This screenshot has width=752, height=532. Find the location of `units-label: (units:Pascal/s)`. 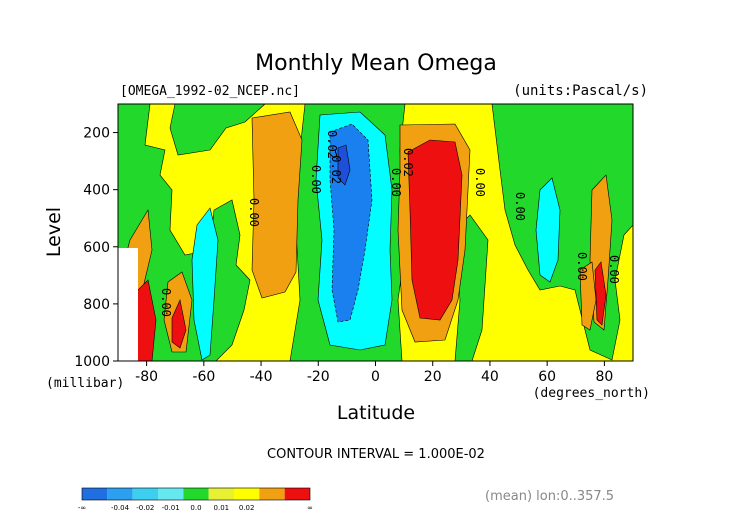

units-label: (units:Pascal/s) is located at coordinates (580, 91).